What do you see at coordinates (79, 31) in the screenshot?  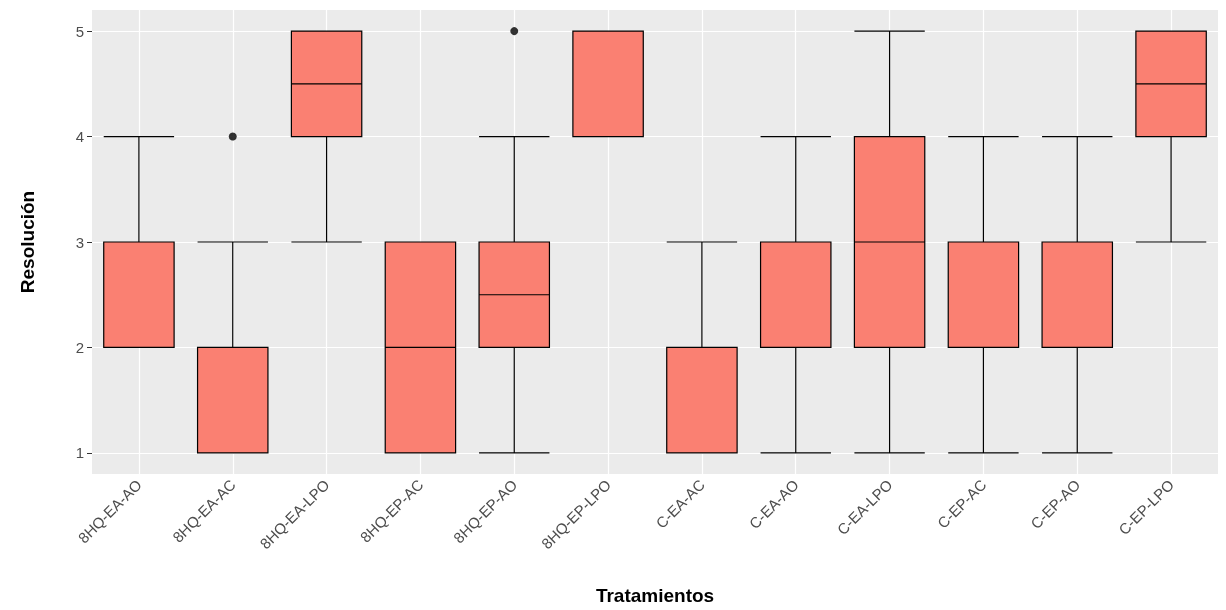 I see `y-tick-label: 5` at bounding box center [79, 31].